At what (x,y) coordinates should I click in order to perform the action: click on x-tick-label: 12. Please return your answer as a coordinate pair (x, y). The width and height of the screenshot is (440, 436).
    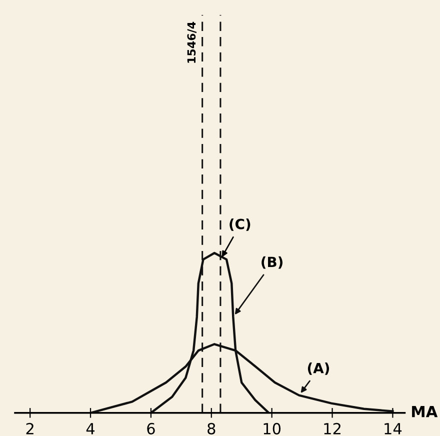
    Looking at the image, I should click on (332, 428).